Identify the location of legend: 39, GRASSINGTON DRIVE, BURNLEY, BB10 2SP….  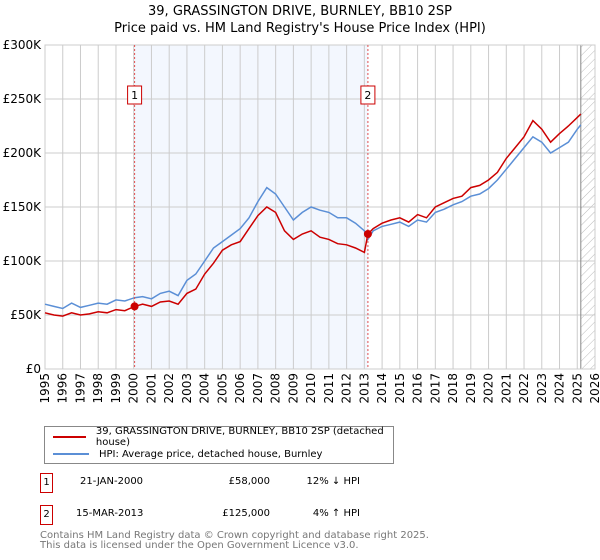
(219, 445).